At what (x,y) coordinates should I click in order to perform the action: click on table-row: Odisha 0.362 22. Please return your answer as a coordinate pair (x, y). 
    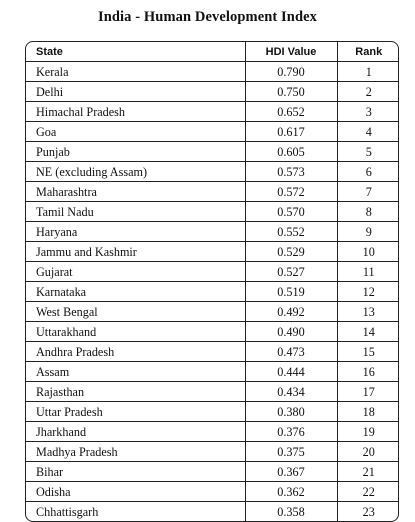
    Looking at the image, I should click on (212, 491).